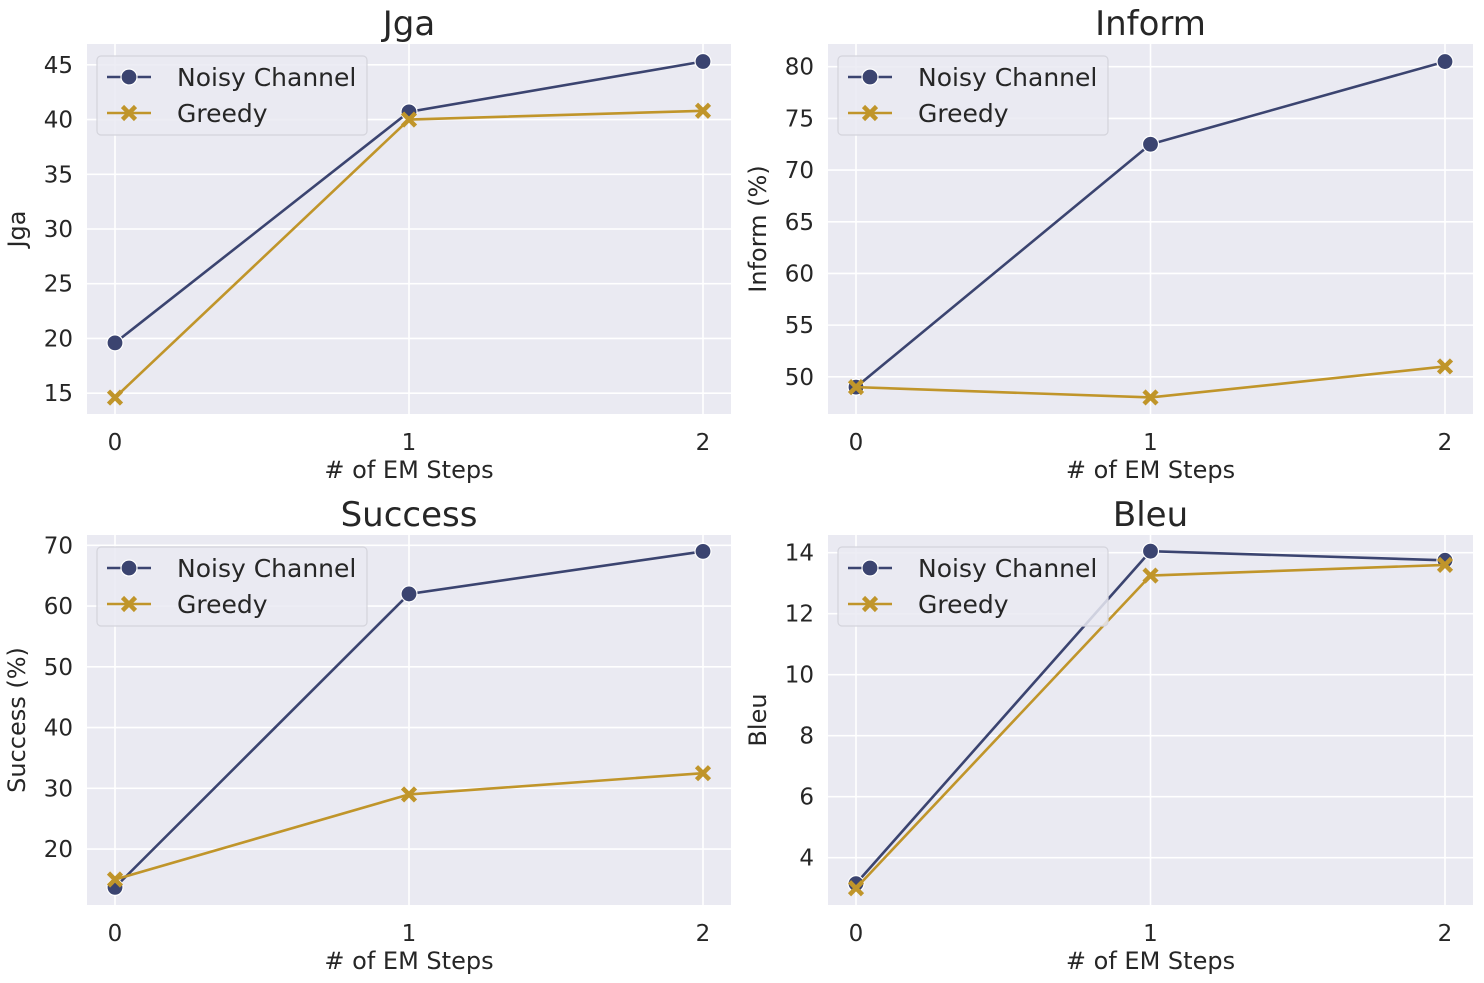  What do you see at coordinates (1150, 24) in the screenshot?
I see `chart-title: Inform` at bounding box center [1150, 24].